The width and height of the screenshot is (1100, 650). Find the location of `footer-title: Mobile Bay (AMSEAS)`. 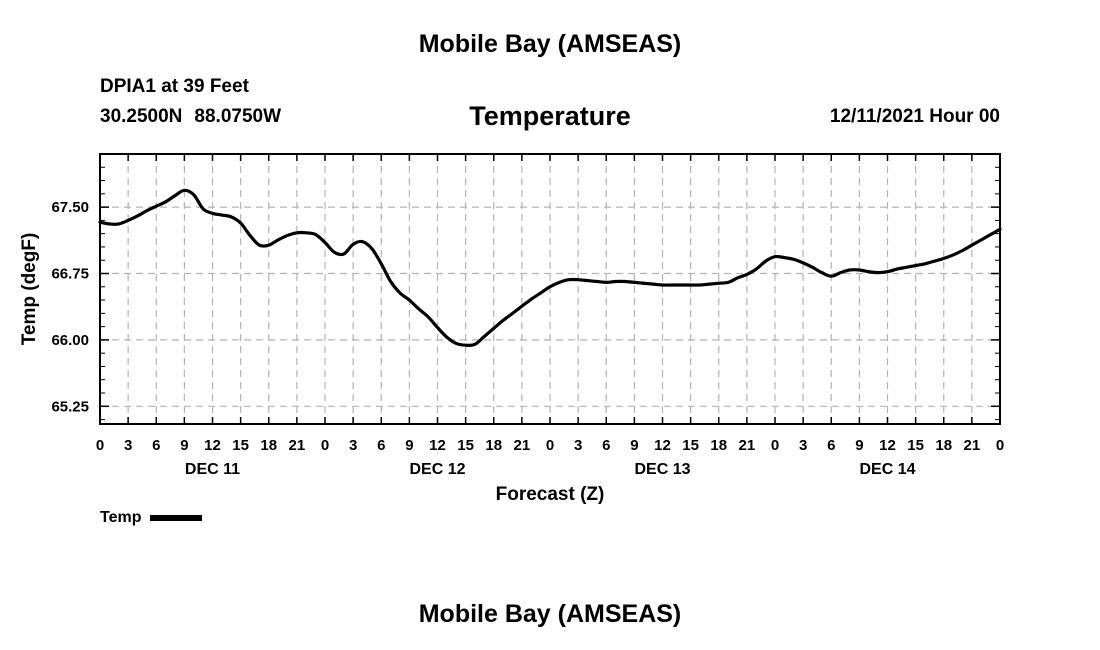

footer-title: Mobile Bay (AMSEAS) is located at coordinates (550, 614).